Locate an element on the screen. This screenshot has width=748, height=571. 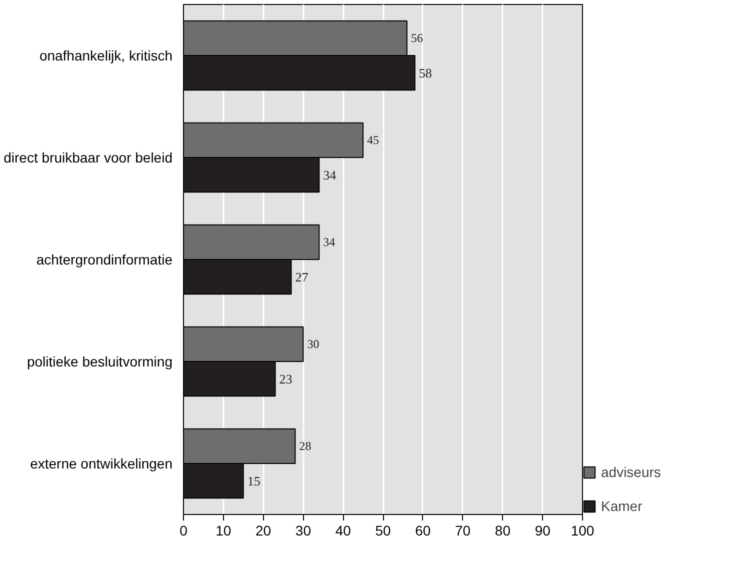
data-label: 27 is located at coordinates (302, 276).